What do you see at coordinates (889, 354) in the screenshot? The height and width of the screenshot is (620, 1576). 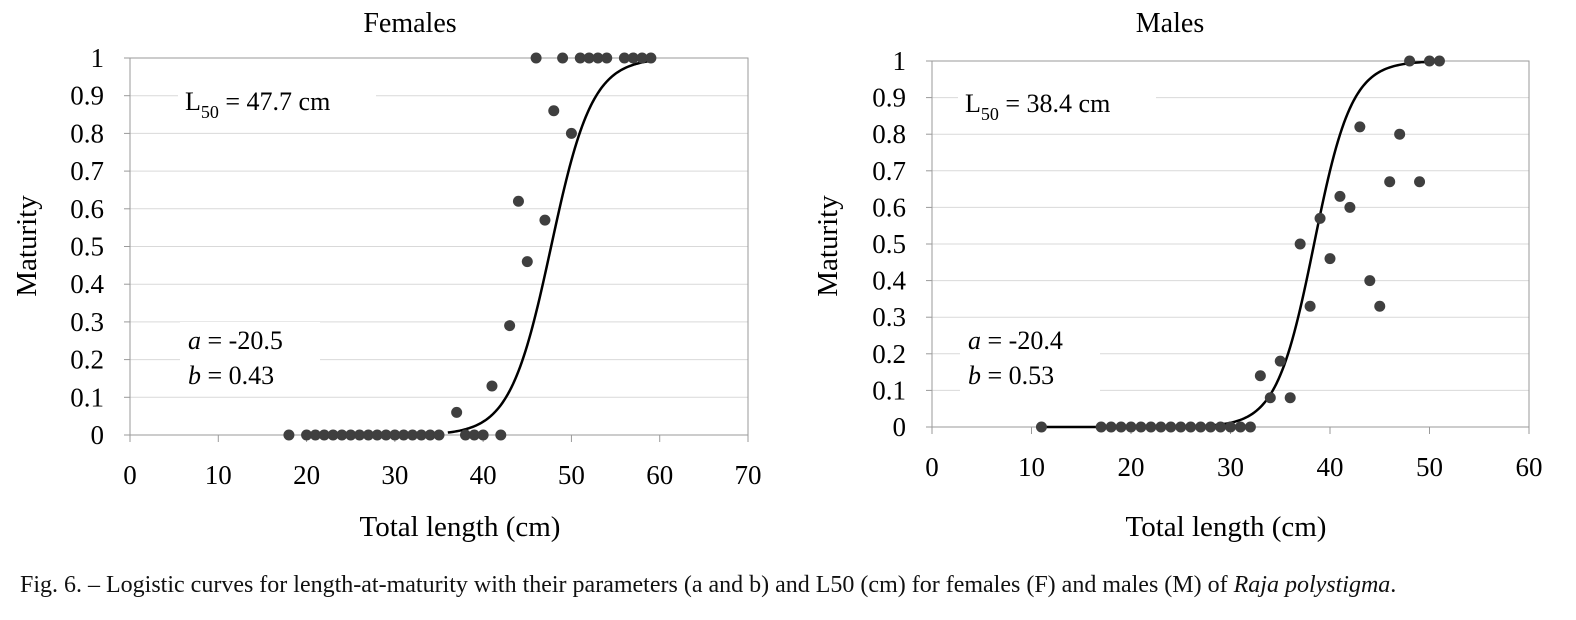 I see `males-y-tick-label: 0.2` at bounding box center [889, 354].